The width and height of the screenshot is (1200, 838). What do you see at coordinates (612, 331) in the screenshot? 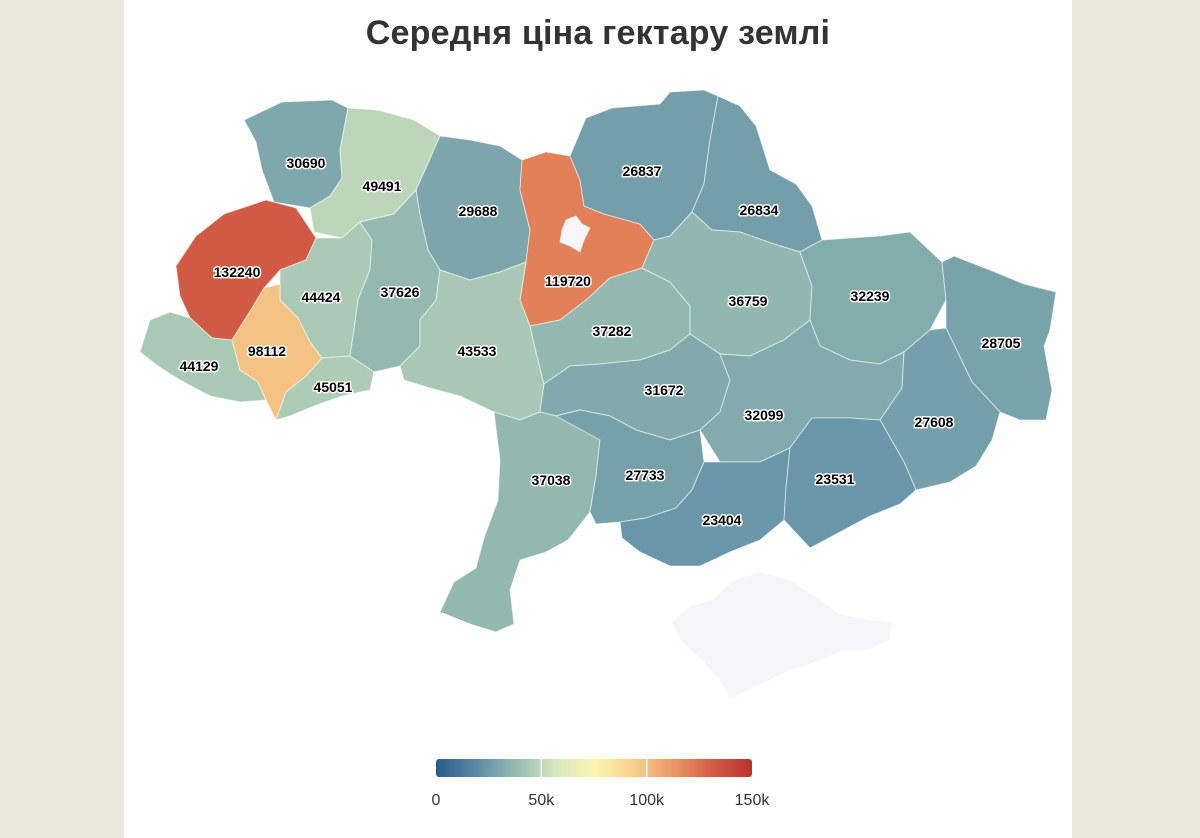
I see `region-value-label-cherkasy: 37282` at bounding box center [612, 331].